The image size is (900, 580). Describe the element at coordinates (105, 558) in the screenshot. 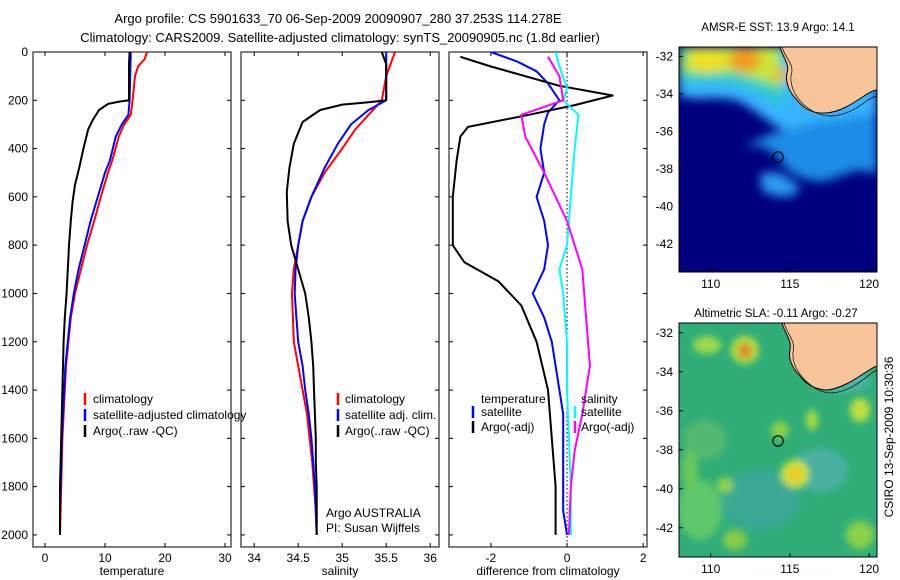

I see `x-tick-label: 10` at that location.